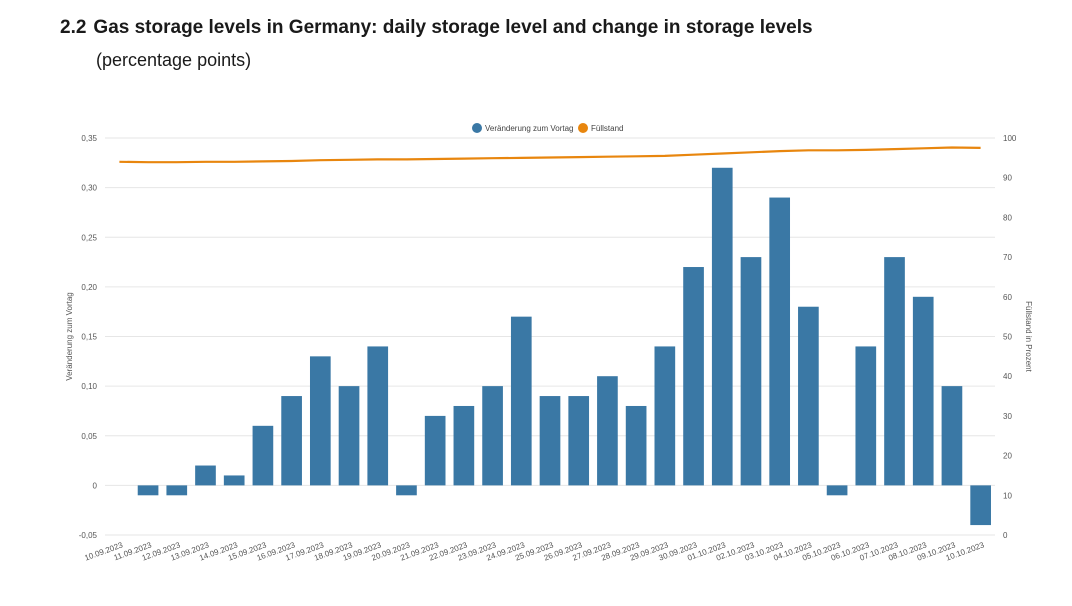 The width and height of the screenshot is (1072, 606). Describe the element at coordinates (89, 386) in the screenshot. I see `y-left-tick-label: 0,10` at that location.